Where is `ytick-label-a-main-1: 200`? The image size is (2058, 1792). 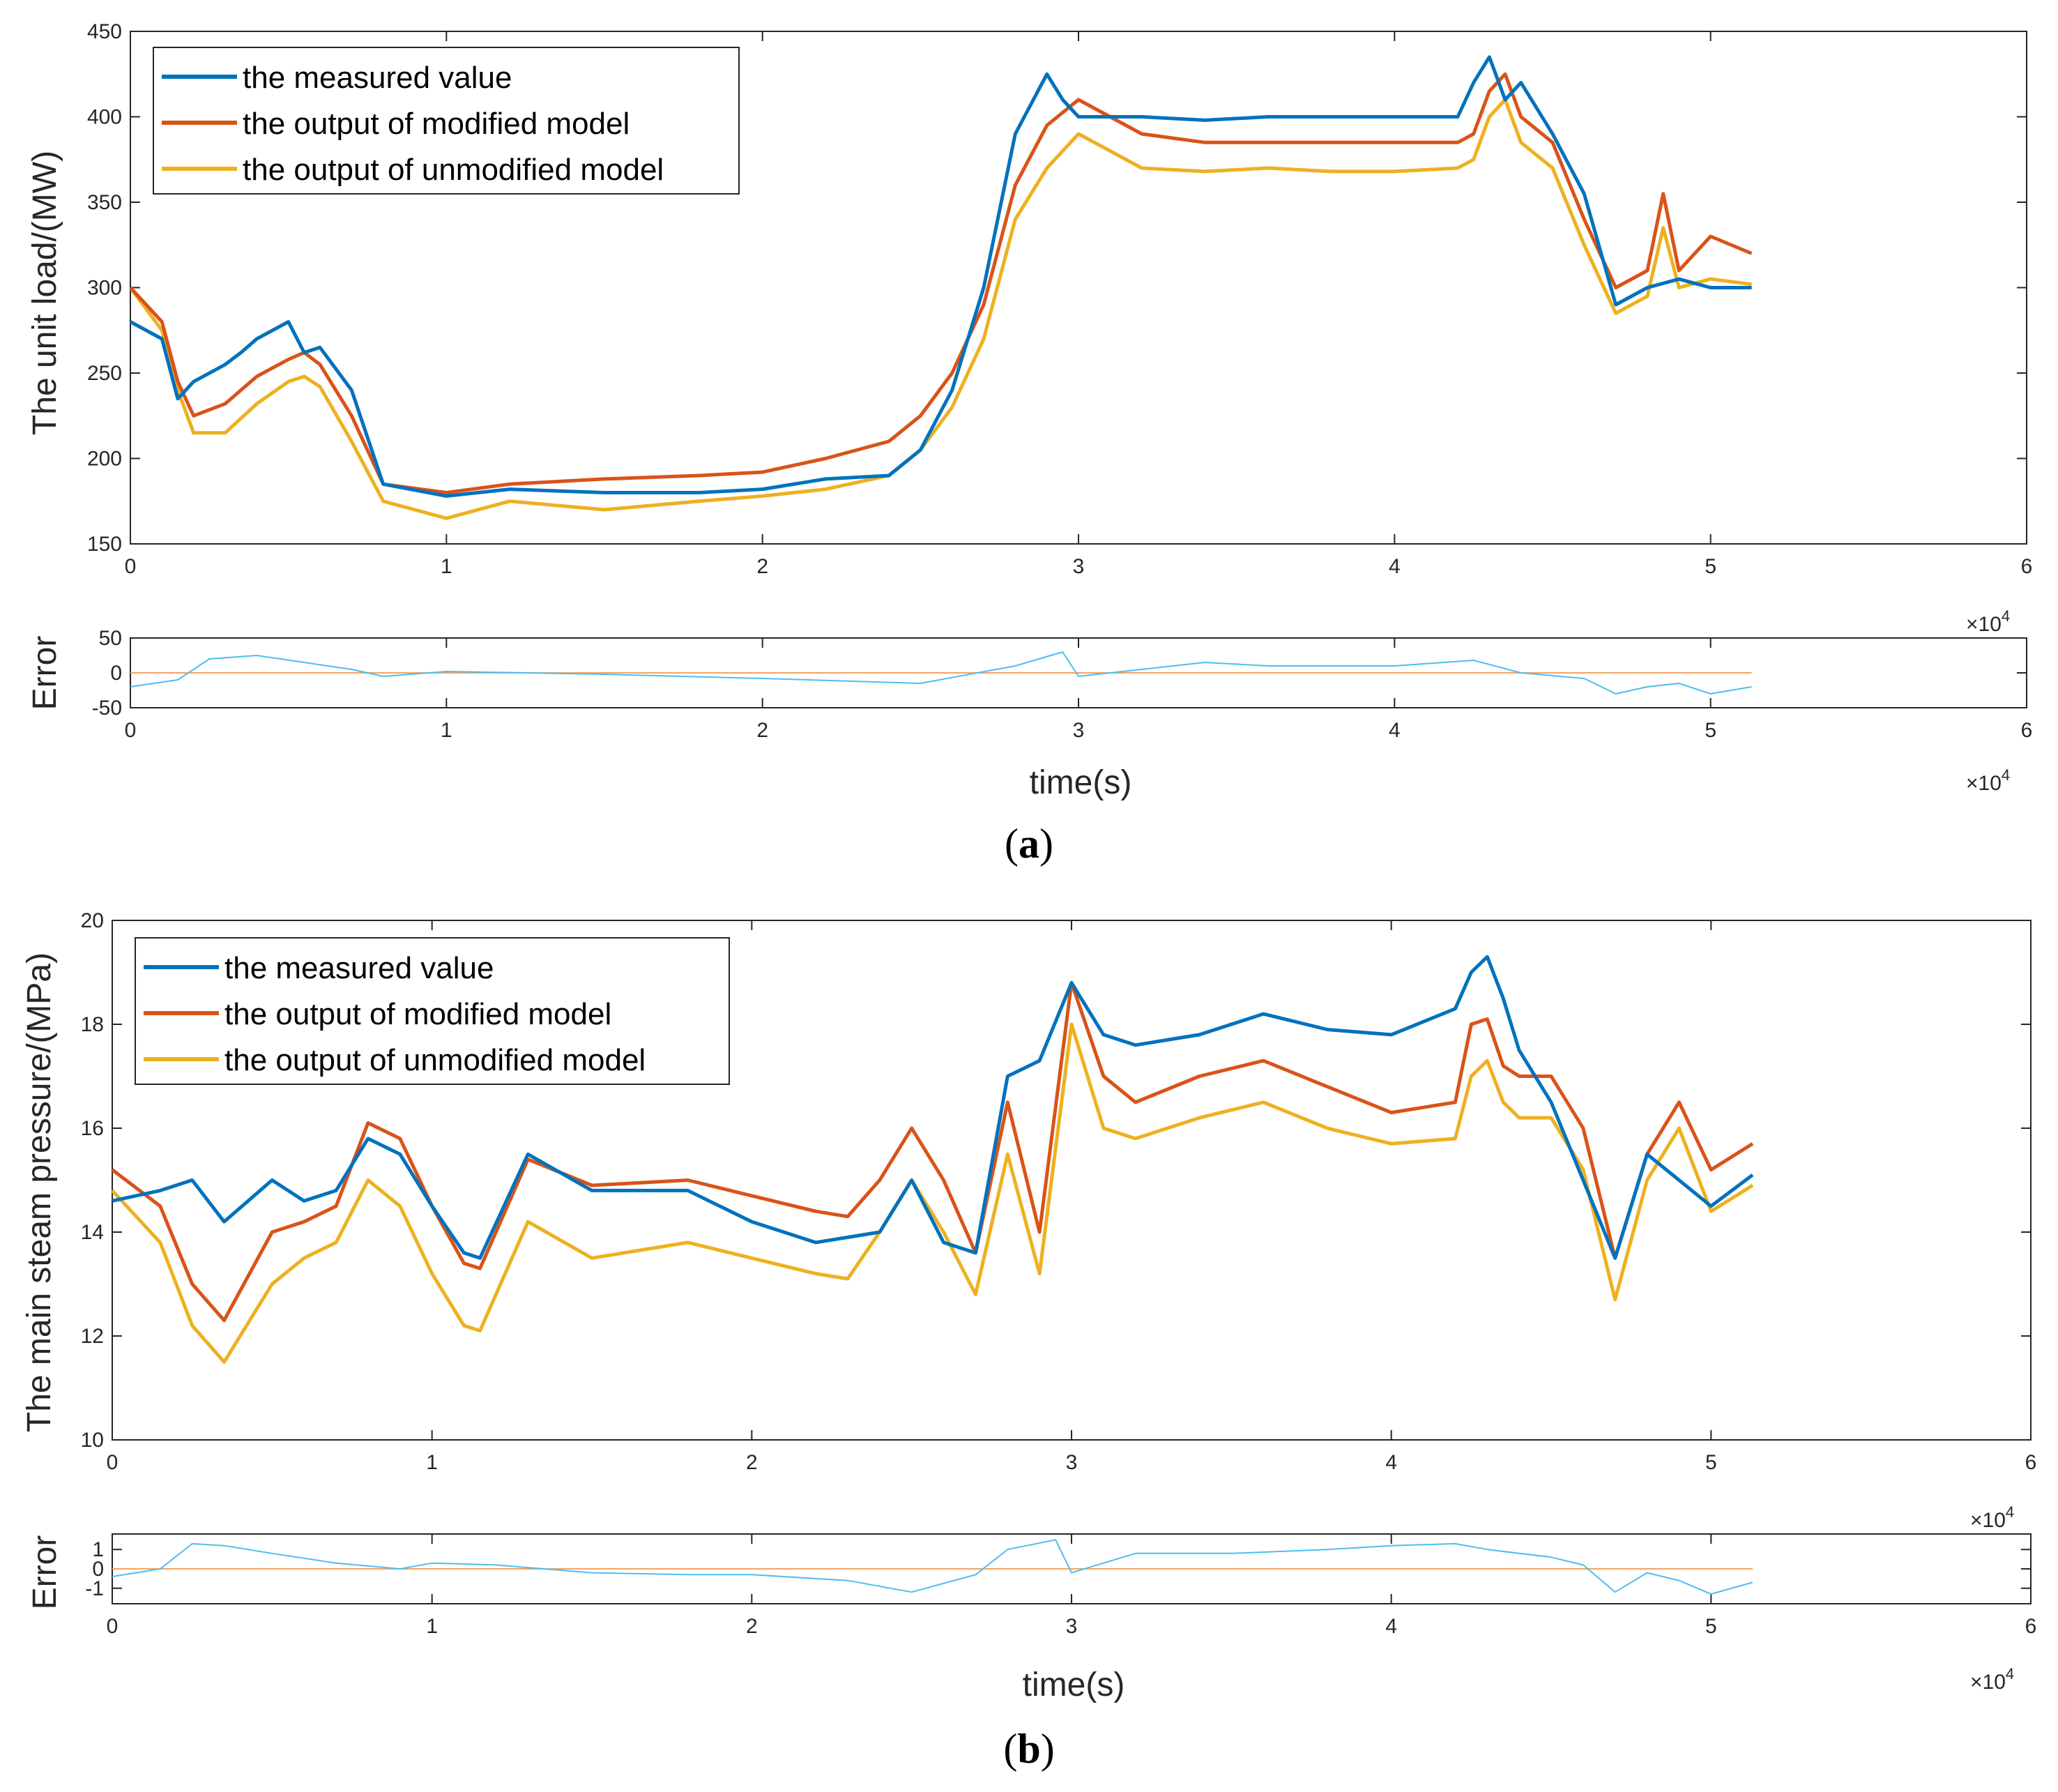 ytick-label-a-main-1: 200 is located at coordinates (104, 459).